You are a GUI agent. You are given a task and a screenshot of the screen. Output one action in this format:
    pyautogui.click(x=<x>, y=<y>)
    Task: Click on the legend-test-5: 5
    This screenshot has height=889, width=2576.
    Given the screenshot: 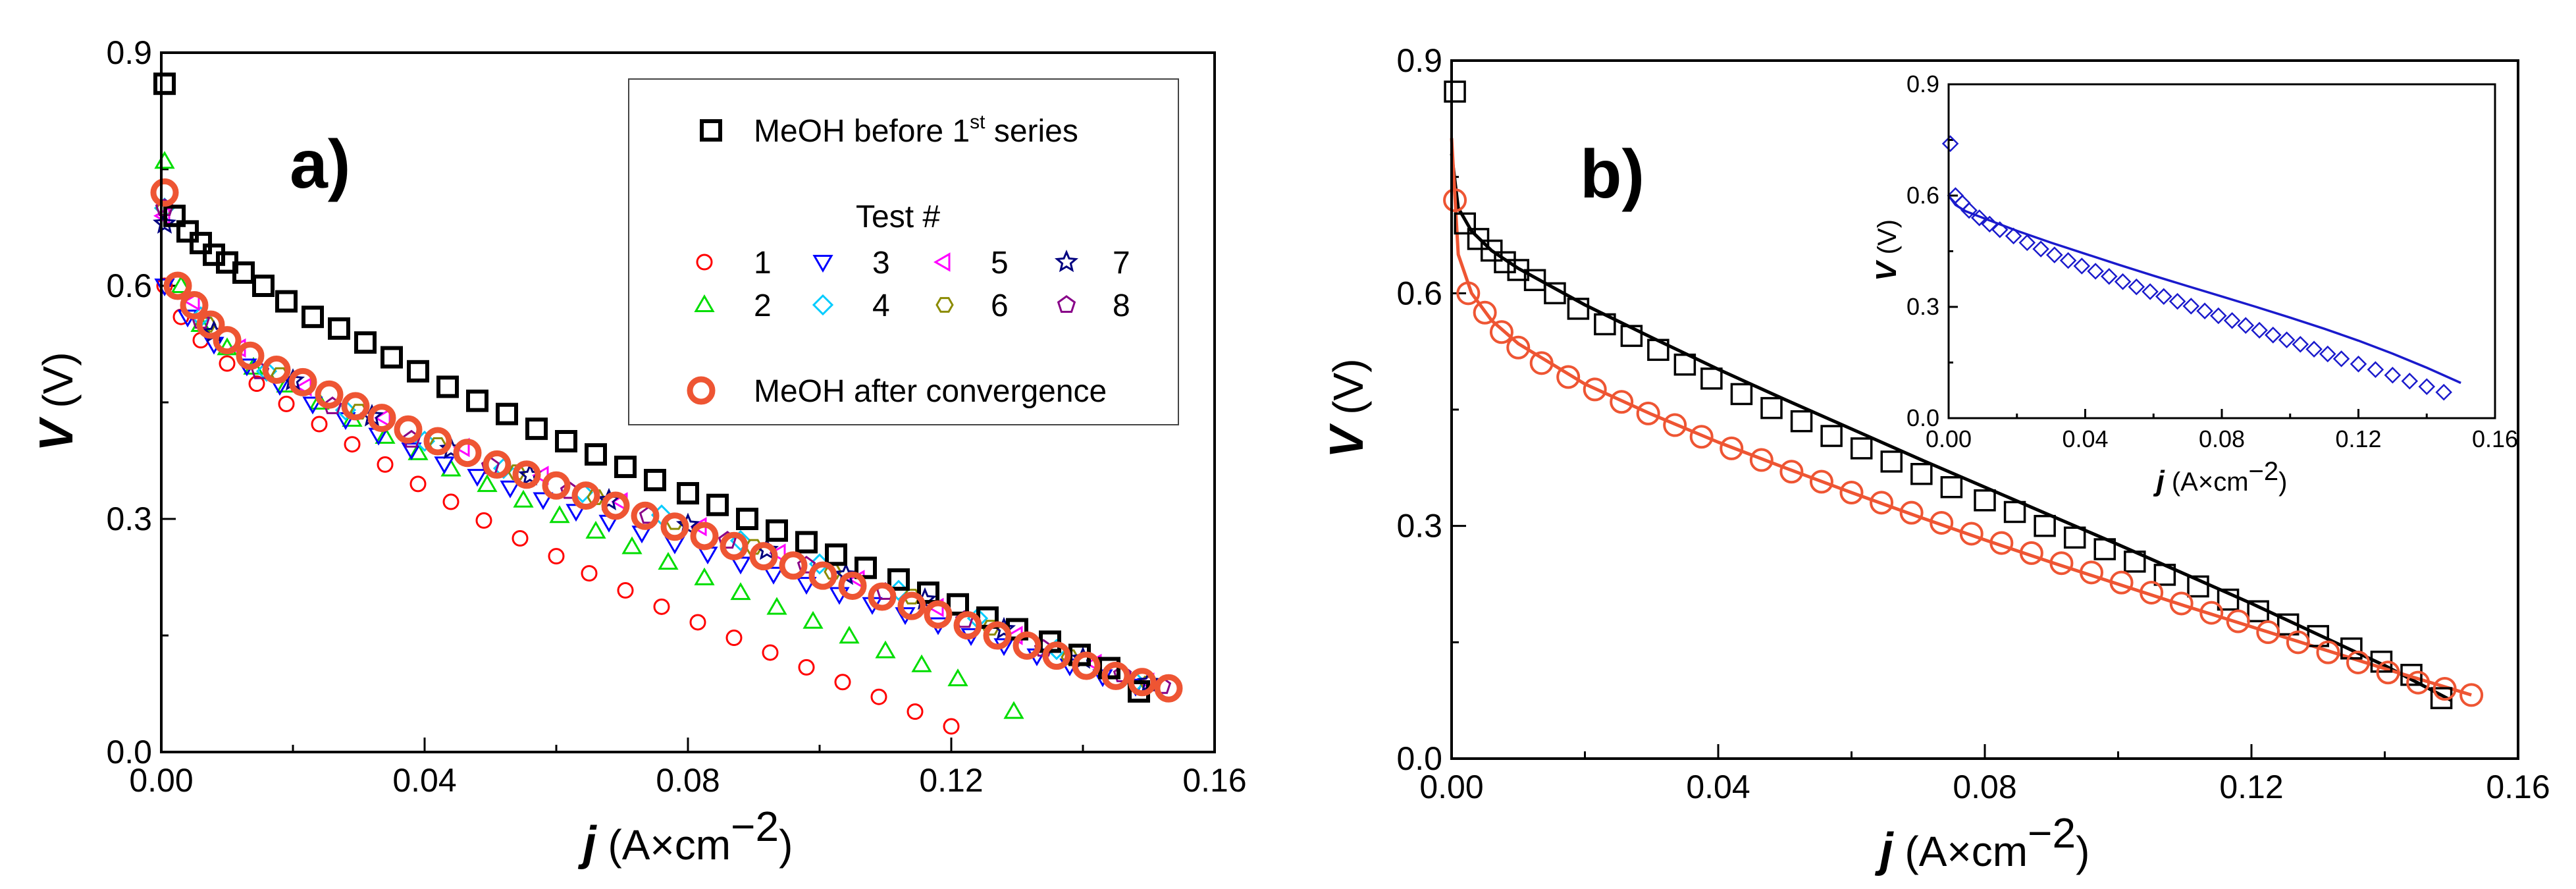 What is the action you would take?
    pyautogui.click(x=1000, y=263)
    